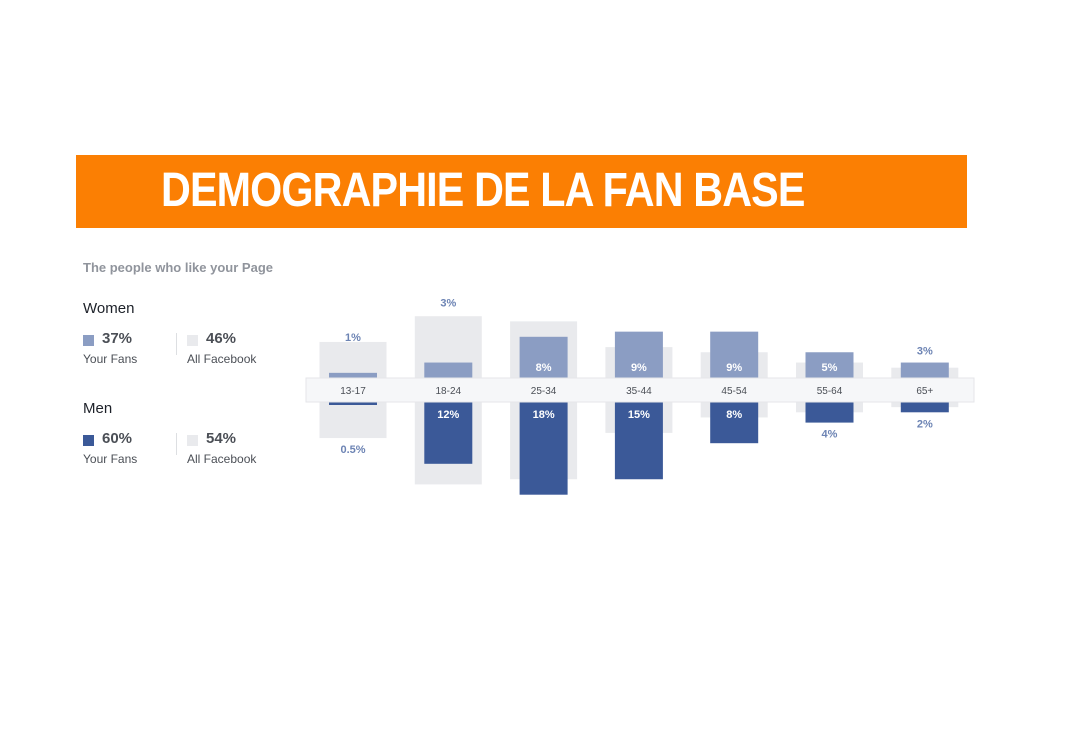 Image resolution: width=1065 pixels, height=753 pixels. What do you see at coordinates (830, 368) in the screenshot?
I see `women-fans-data-label: 5%` at bounding box center [830, 368].